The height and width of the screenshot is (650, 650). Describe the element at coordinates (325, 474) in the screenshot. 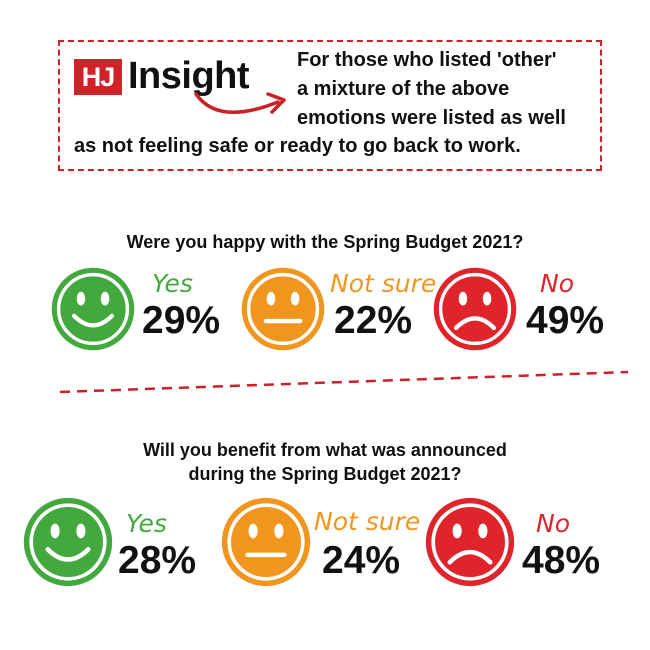

I see `question-2-line-2: during the Spring Budget 2021?` at that location.